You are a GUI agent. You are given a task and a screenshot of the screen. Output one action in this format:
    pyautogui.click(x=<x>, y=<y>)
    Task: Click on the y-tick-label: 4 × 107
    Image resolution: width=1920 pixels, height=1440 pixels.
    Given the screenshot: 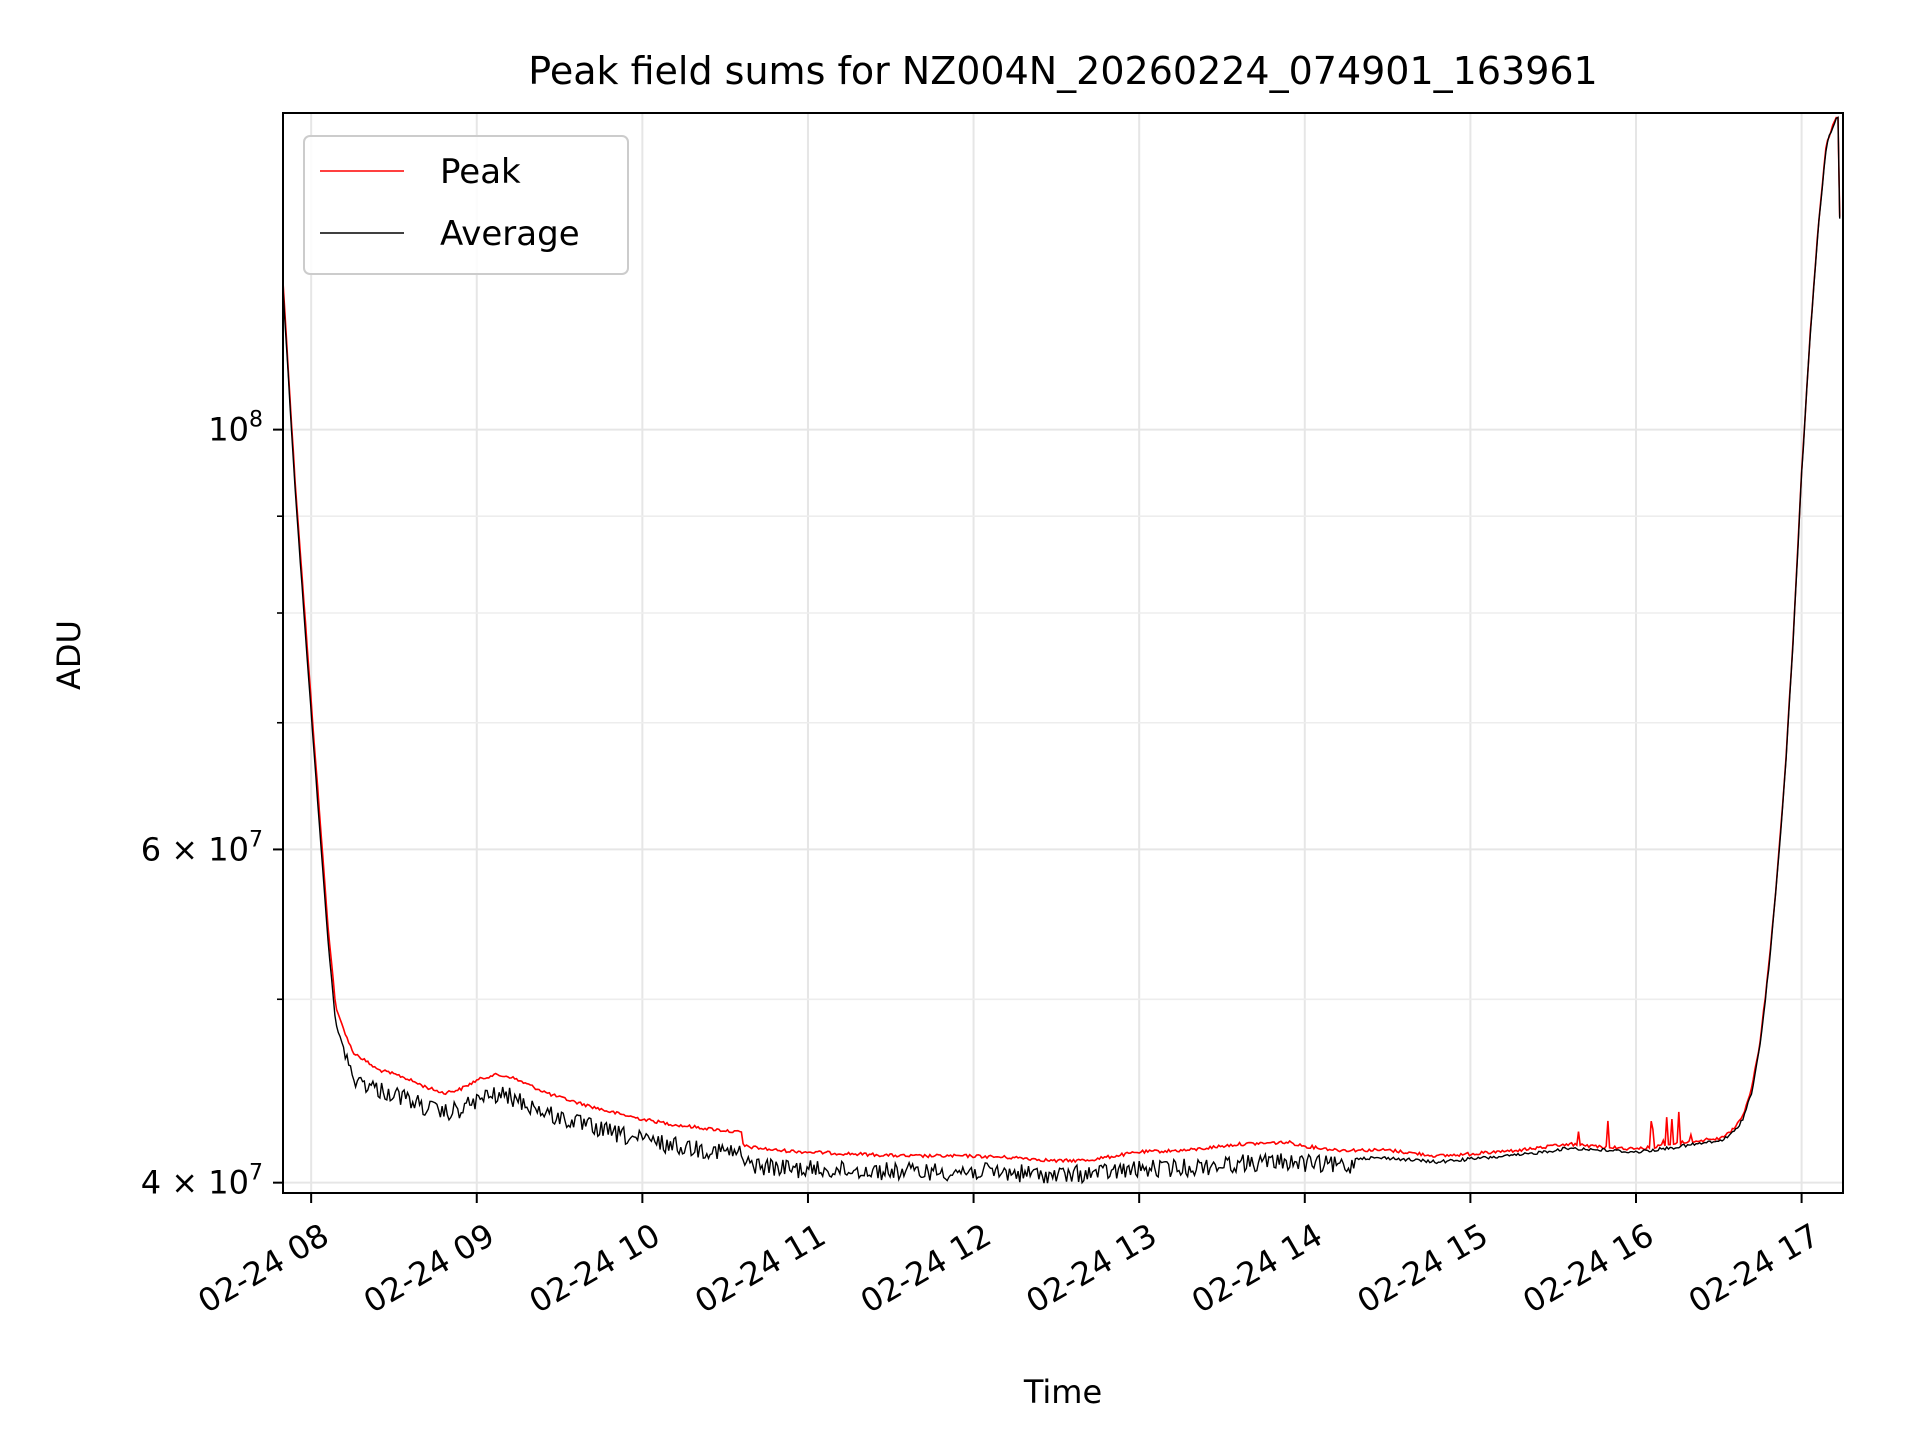 What is the action you would take?
    pyautogui.click(x=202, y=1181)
    